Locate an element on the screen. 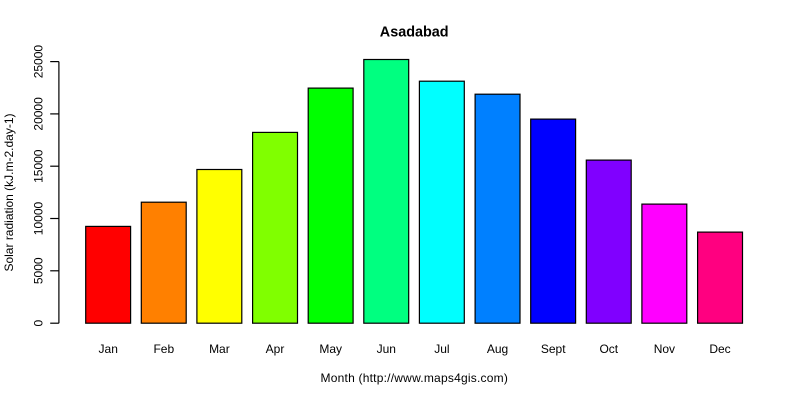 The width and height of the screenshot is (800, 400). svg-text: Jan is located at coordinates (108, 349).